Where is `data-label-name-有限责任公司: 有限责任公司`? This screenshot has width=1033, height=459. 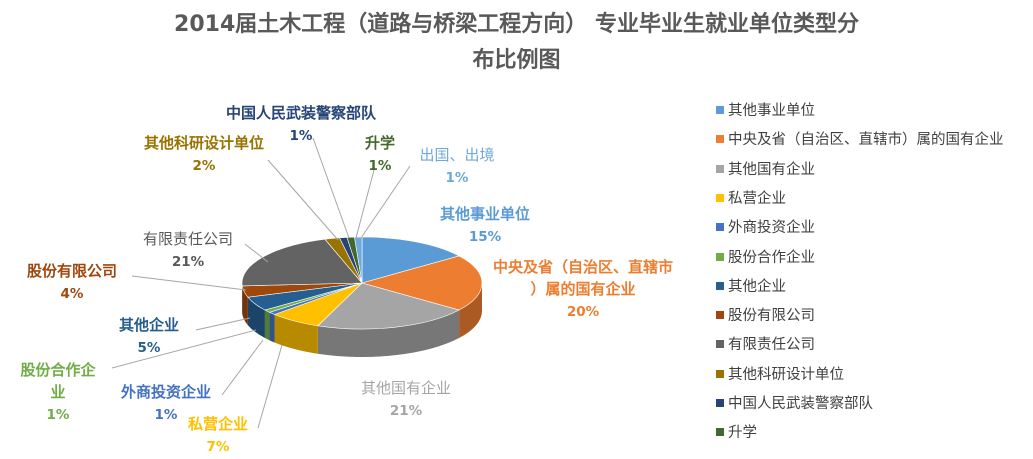
data-label-name-有限责任公司: 有限责任公司 is located at coordinates (188, 239).